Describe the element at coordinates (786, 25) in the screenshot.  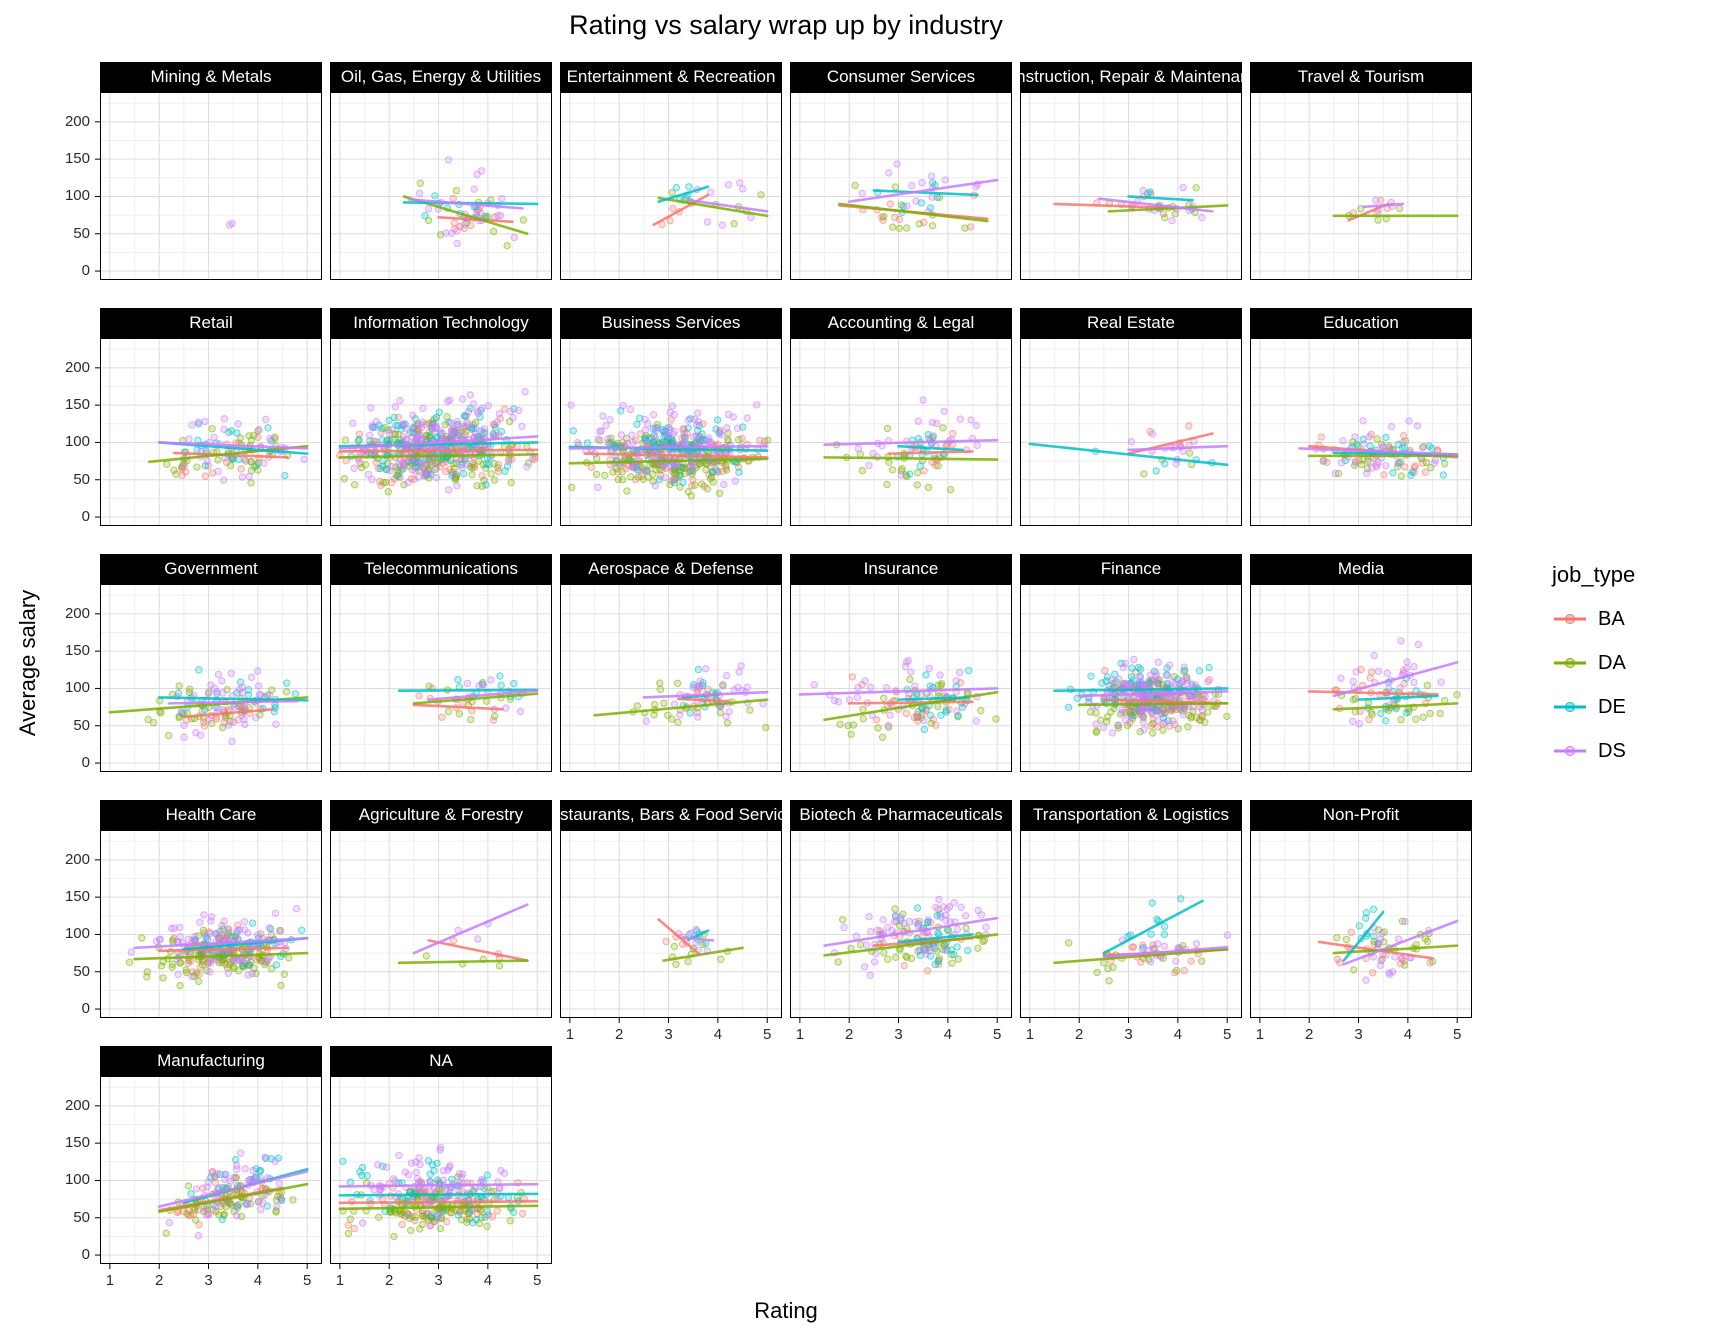
I see `chart-title: Rating vs salary wrap up by industry` at that location.